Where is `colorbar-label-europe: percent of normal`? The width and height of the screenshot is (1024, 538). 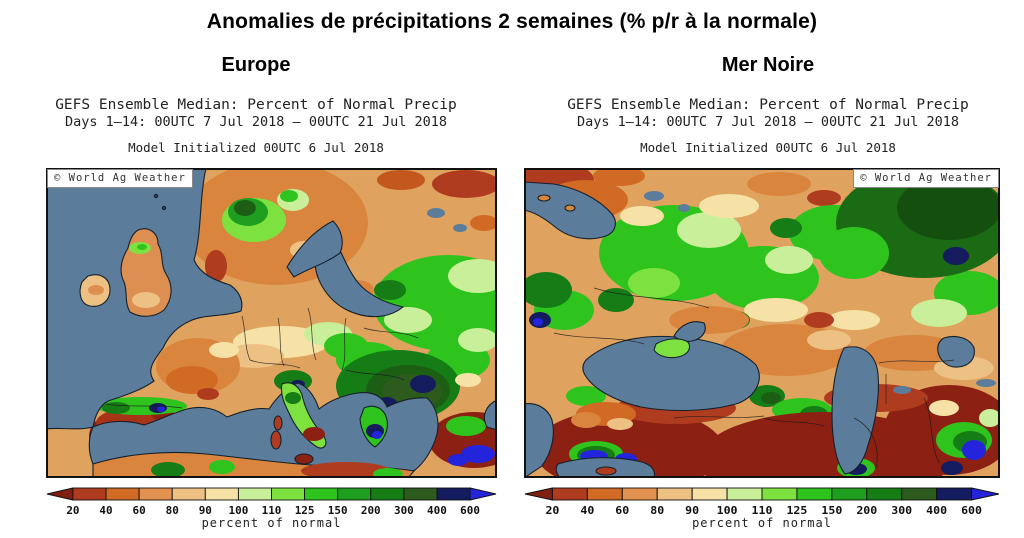
colorbar-label-europe: percent of normal is located at coordinates (271, 523).